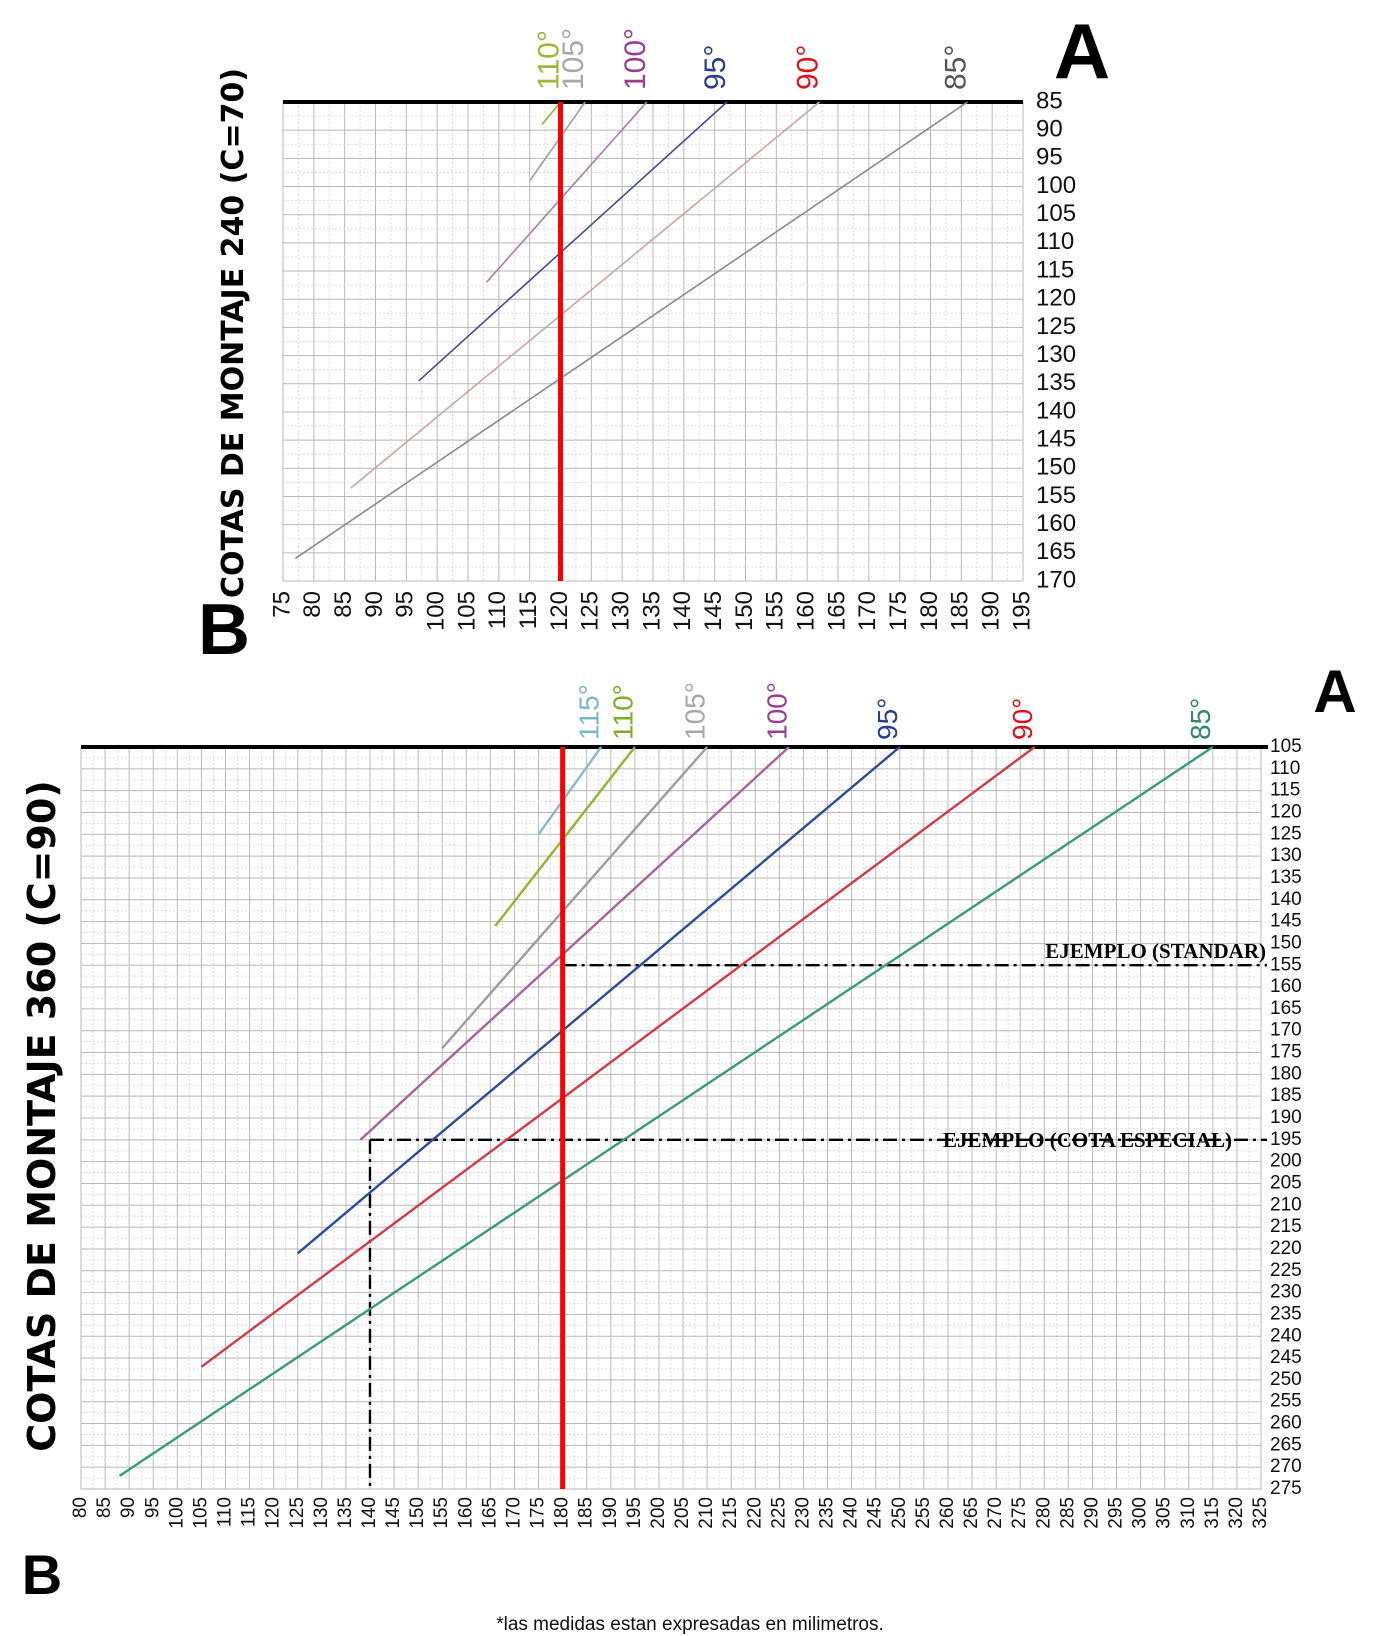  I want to click on y-tick-label: 265, so click(1286, 1444).